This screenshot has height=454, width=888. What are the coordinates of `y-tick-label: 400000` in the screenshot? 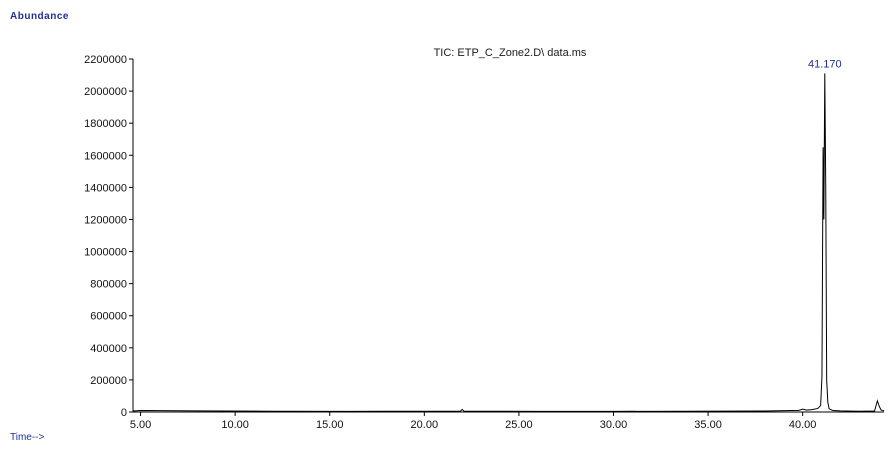 It's located at (108, 349).